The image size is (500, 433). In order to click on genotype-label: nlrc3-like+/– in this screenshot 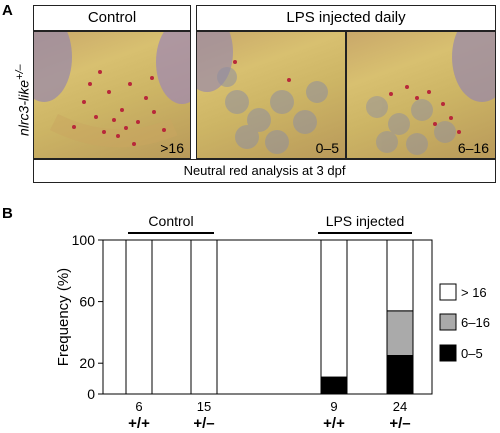, I will do `click(23, 100)`.